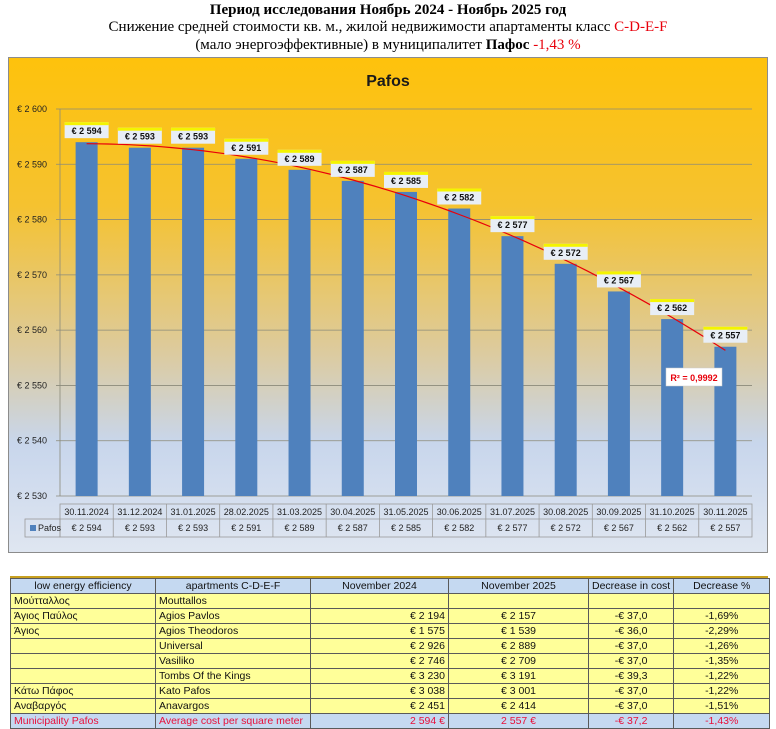  I want to click on table-cell: -1,69%, so click(722, 616).